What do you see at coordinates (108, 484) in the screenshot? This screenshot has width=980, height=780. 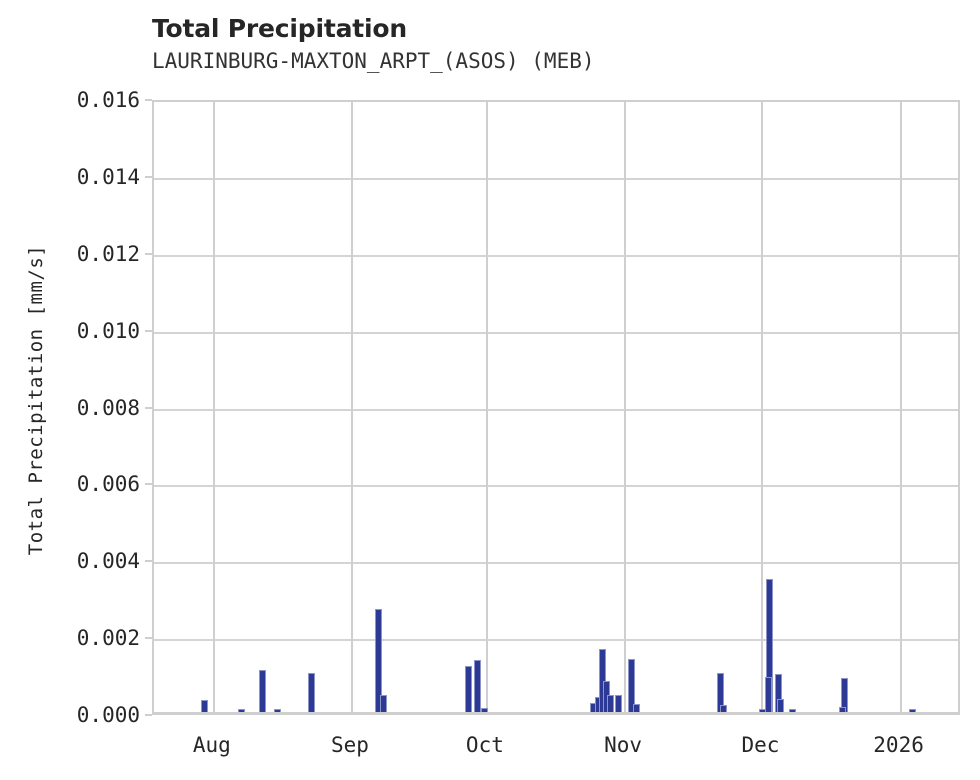 I see `y-tick-label: 0.006` at bounding box center [108, 484].